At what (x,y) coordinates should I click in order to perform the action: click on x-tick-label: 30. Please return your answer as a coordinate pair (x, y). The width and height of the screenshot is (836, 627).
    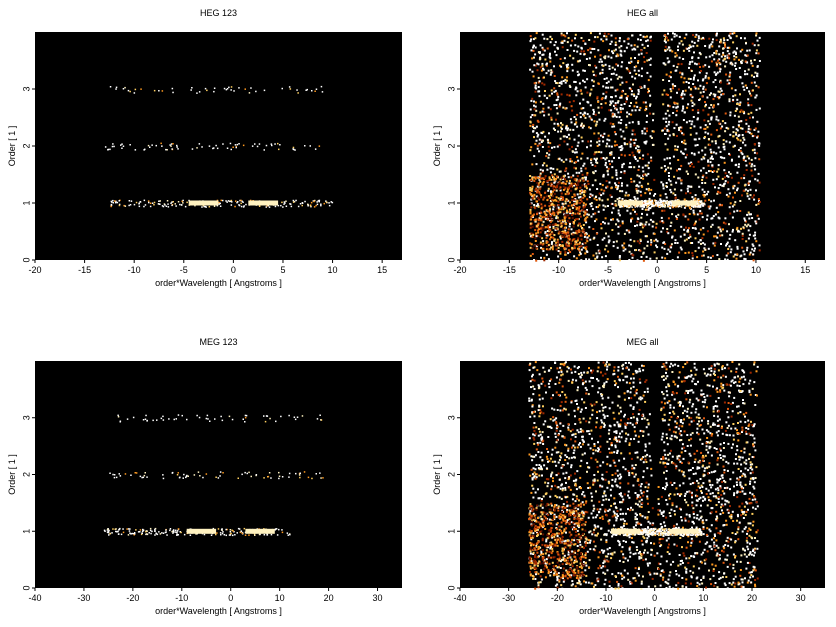
    Looking at the image, I should click on (378, 598).